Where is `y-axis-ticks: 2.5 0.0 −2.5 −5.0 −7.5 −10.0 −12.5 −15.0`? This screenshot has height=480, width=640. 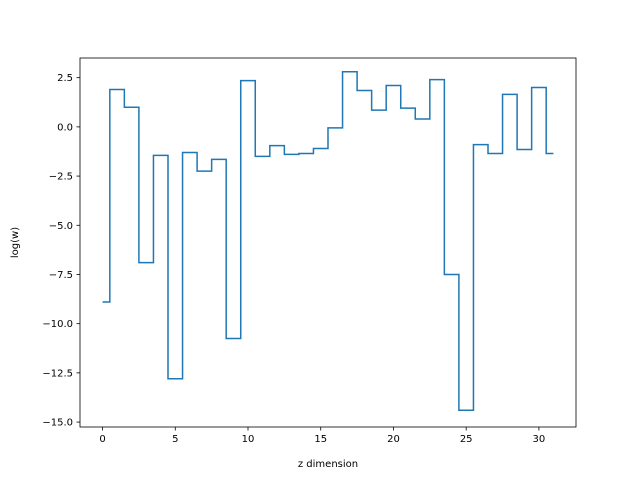
y-axis-ticks: 2.5 0.0 −2.5 −5.0 −7.5 −10.0 −12.5 −15.0 is located at coordinates (61, 251).